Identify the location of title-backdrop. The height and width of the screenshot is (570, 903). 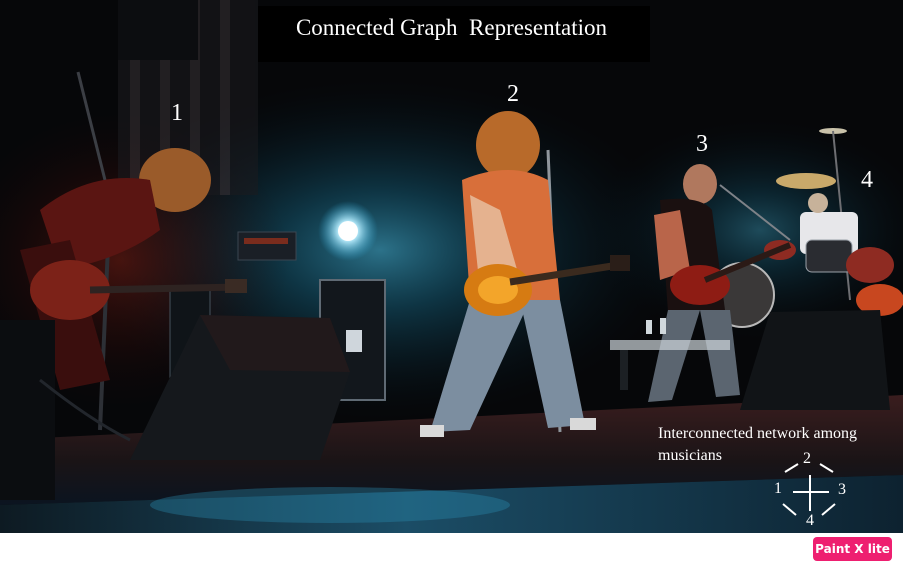
(454, 34).